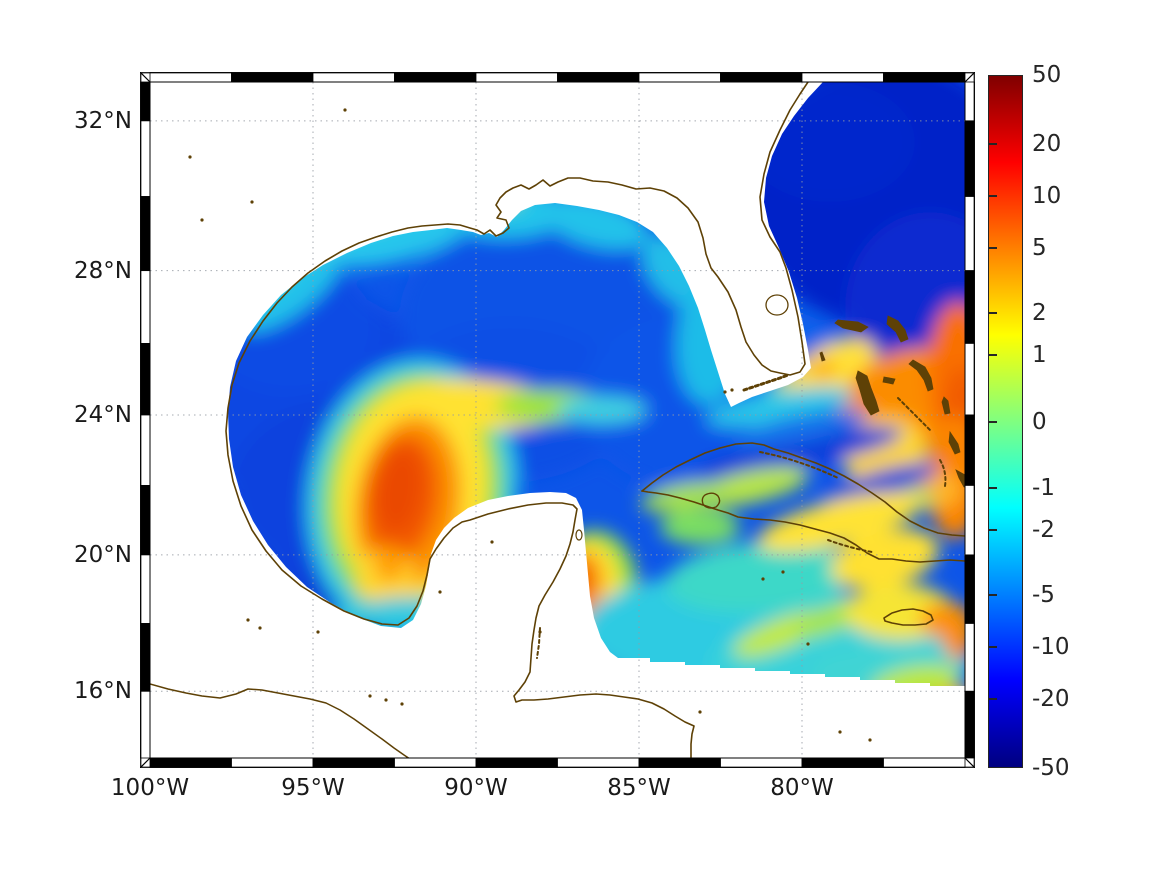 The image size is (1167, 875). I want to click on x-tick-label: 80°W, so click(802, 788).